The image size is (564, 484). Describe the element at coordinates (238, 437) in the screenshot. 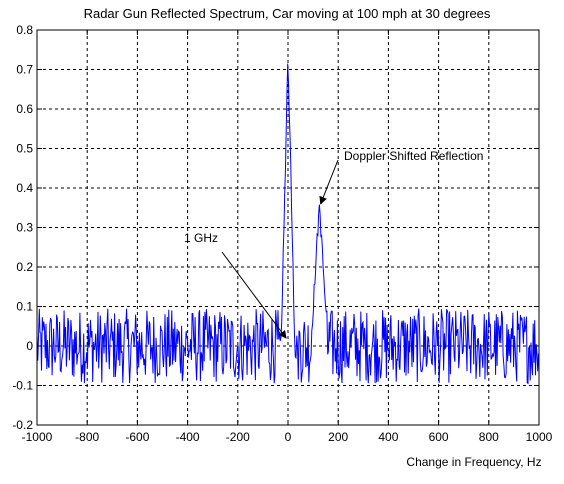

I see `x-tick-label: -200` at that location.